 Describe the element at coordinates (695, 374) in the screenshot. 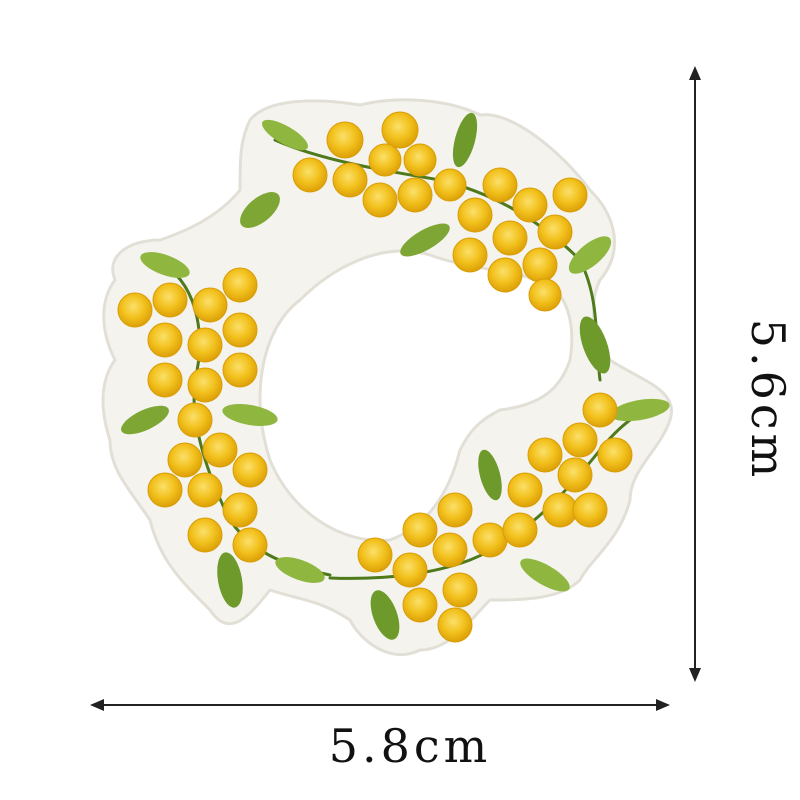

I see `height-arrow` at that location.